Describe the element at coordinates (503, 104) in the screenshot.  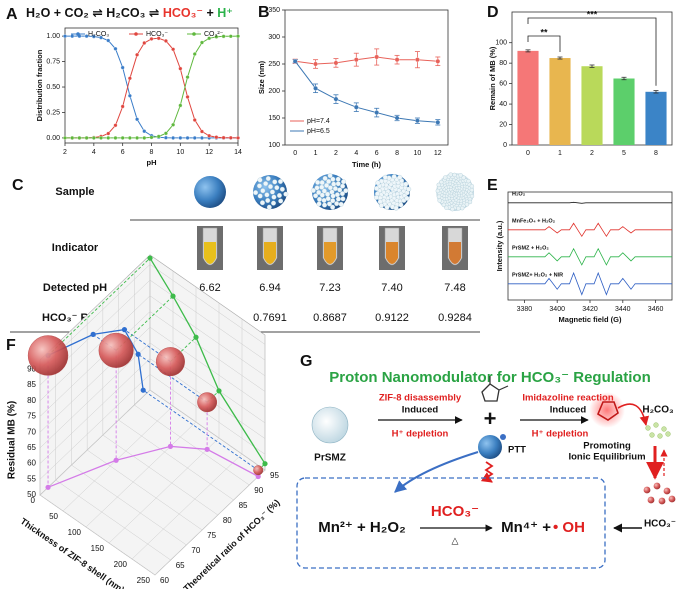
I see `y-tick-label: 40` at that location.